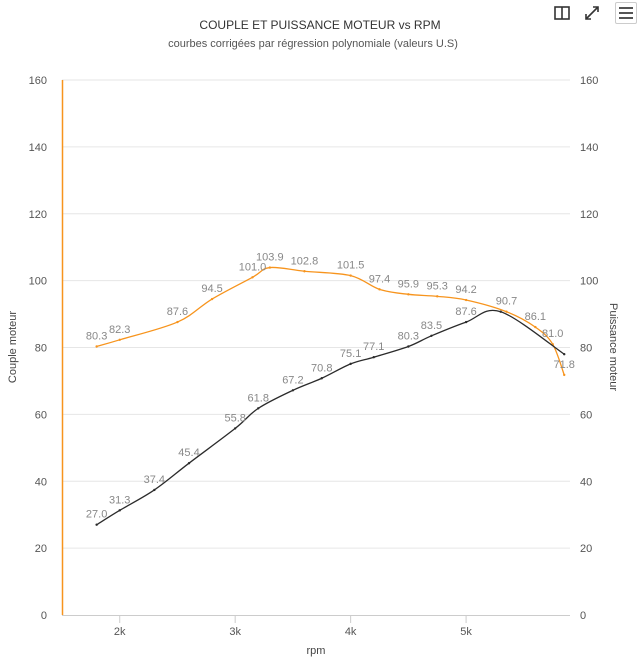  I want to click on expand-button, so click(592, 13).